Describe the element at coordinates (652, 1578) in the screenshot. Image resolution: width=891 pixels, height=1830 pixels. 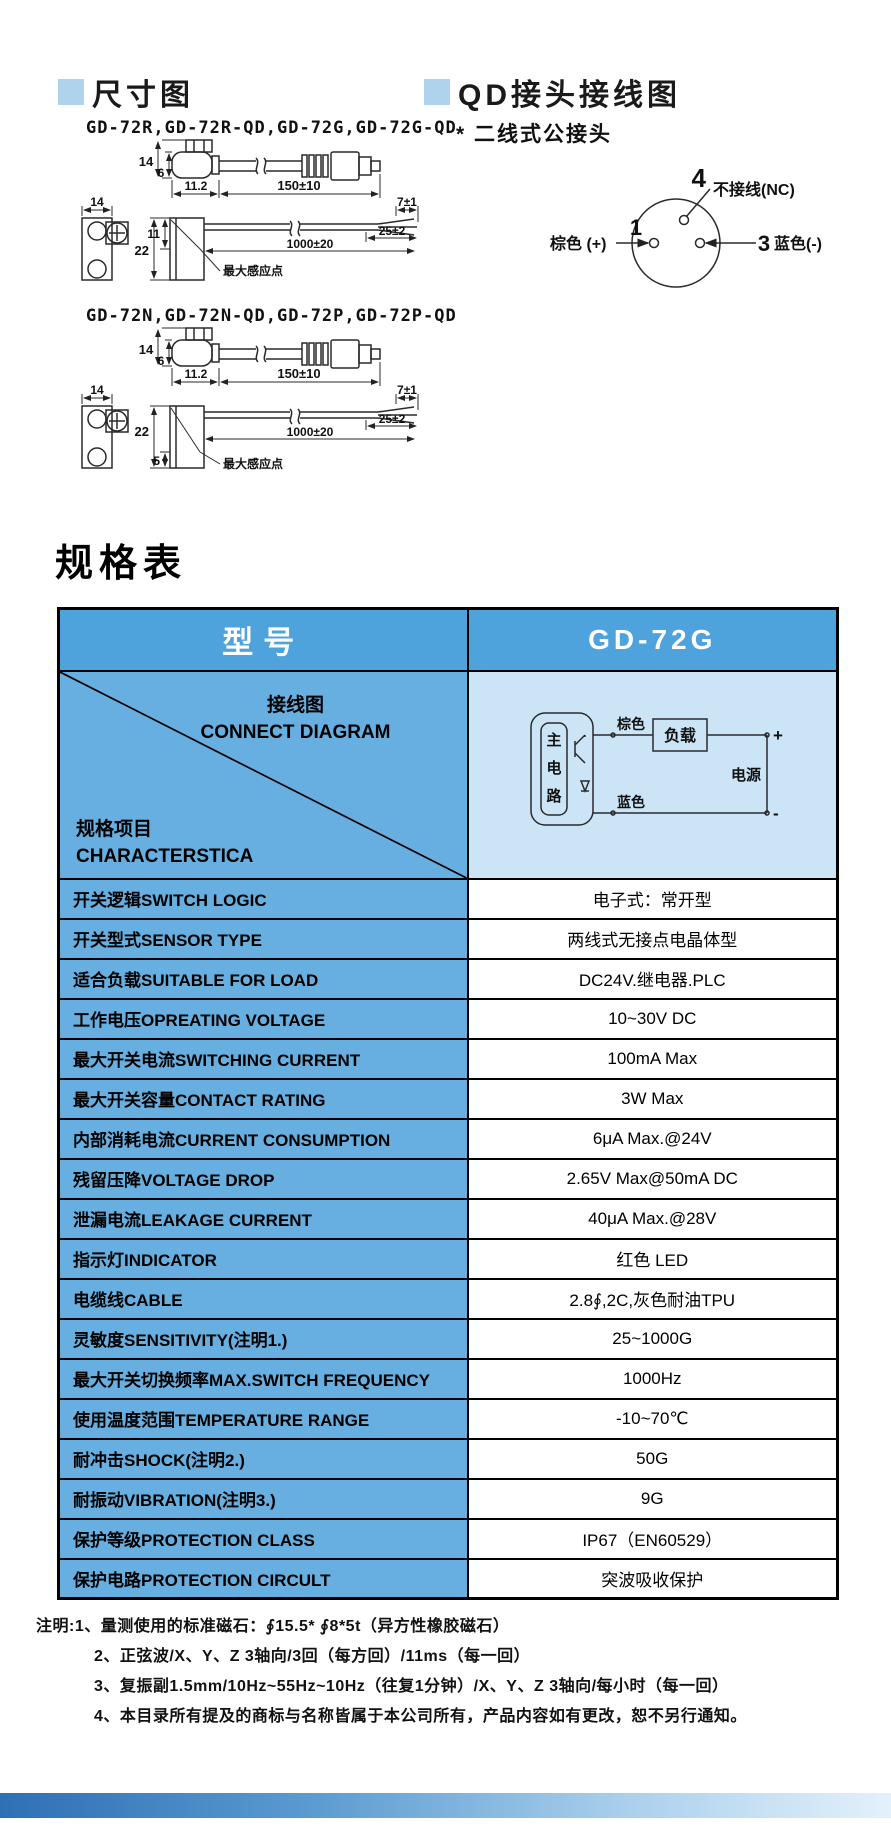
I see `spec-value: 突波吸收保护` at that location.